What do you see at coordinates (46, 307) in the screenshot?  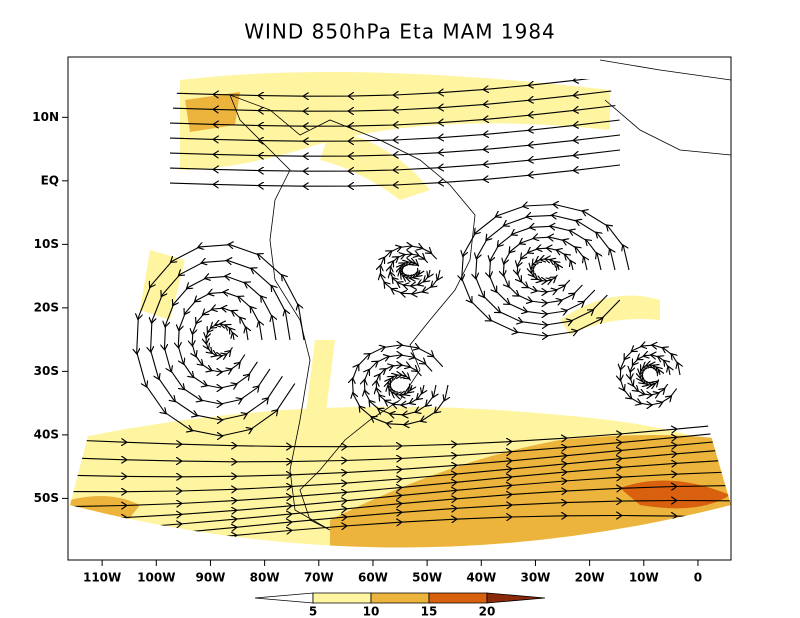 I see `y-tick-label: 20S` at bounding box center [46, 307].